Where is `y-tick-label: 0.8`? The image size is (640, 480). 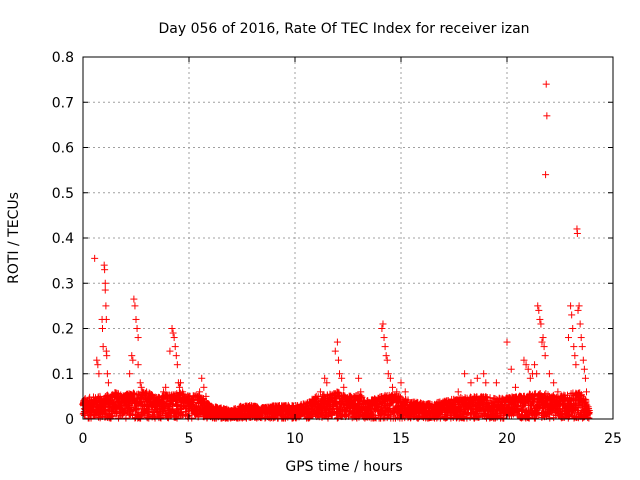 y-tick-label: 0.8 is located at coordinates (63, 58).